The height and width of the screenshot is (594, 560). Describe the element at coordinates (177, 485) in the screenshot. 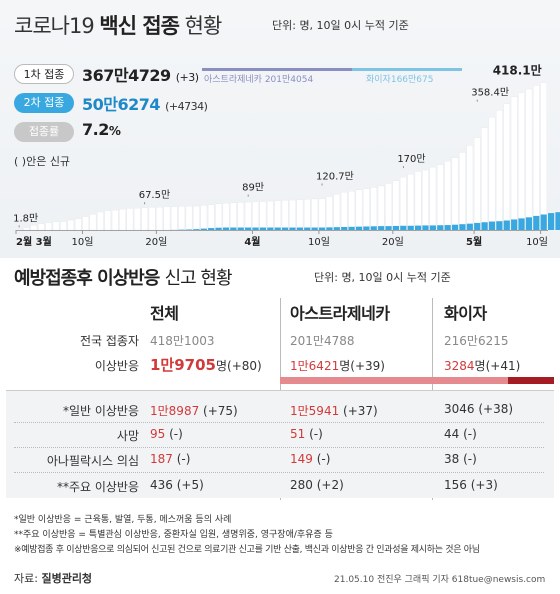

I see `row-value: 436 (+5)` at that location.